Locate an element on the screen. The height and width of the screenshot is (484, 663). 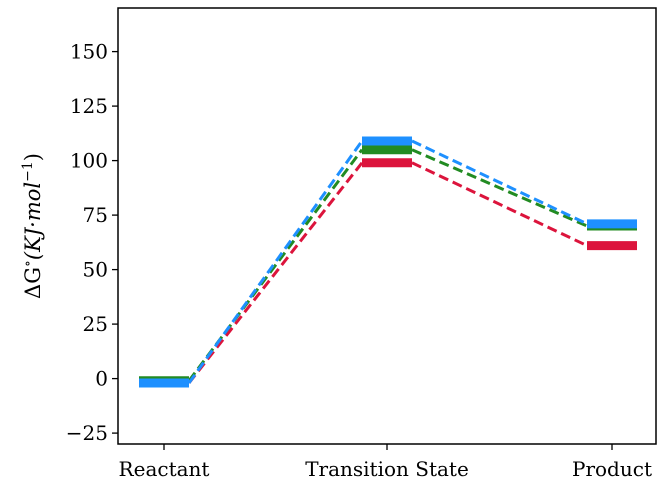
x-tick-label: Transition State is located at coordinates (387, 469).